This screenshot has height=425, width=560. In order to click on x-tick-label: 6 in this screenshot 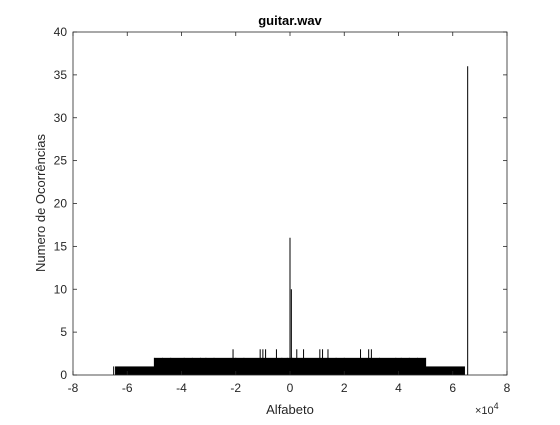, I will do `click(452, 388)`.